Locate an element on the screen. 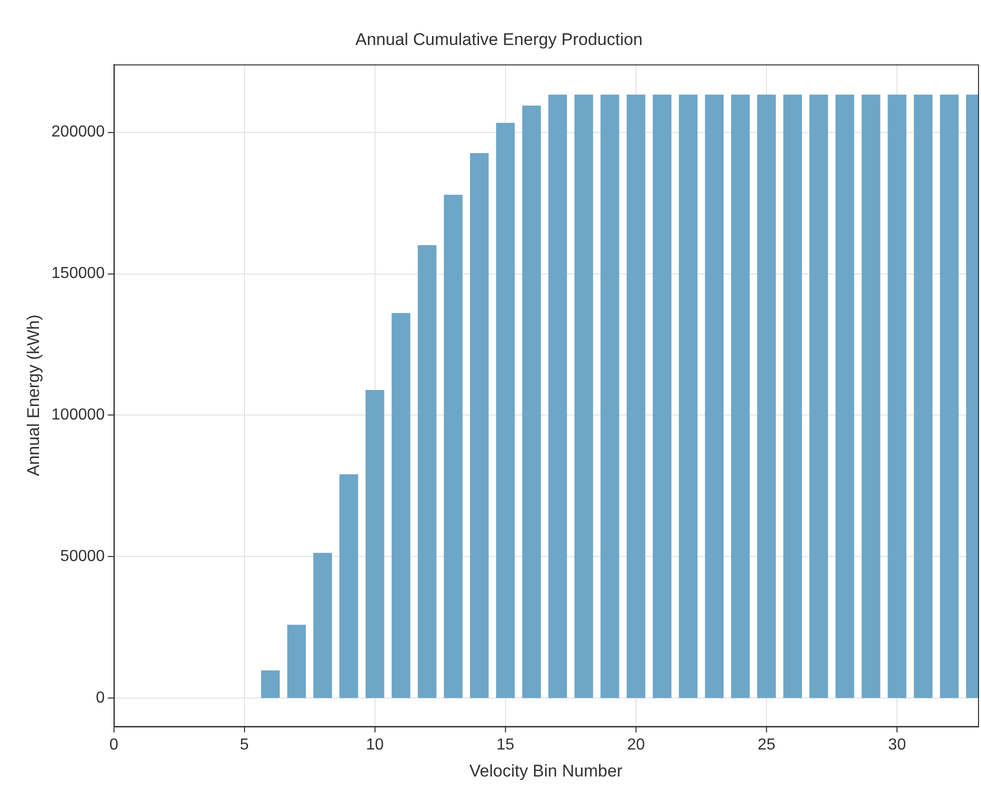 The height and width of the screenshot is (794, 981). x-tick-label: 10 is located at coordinates (375, 745).